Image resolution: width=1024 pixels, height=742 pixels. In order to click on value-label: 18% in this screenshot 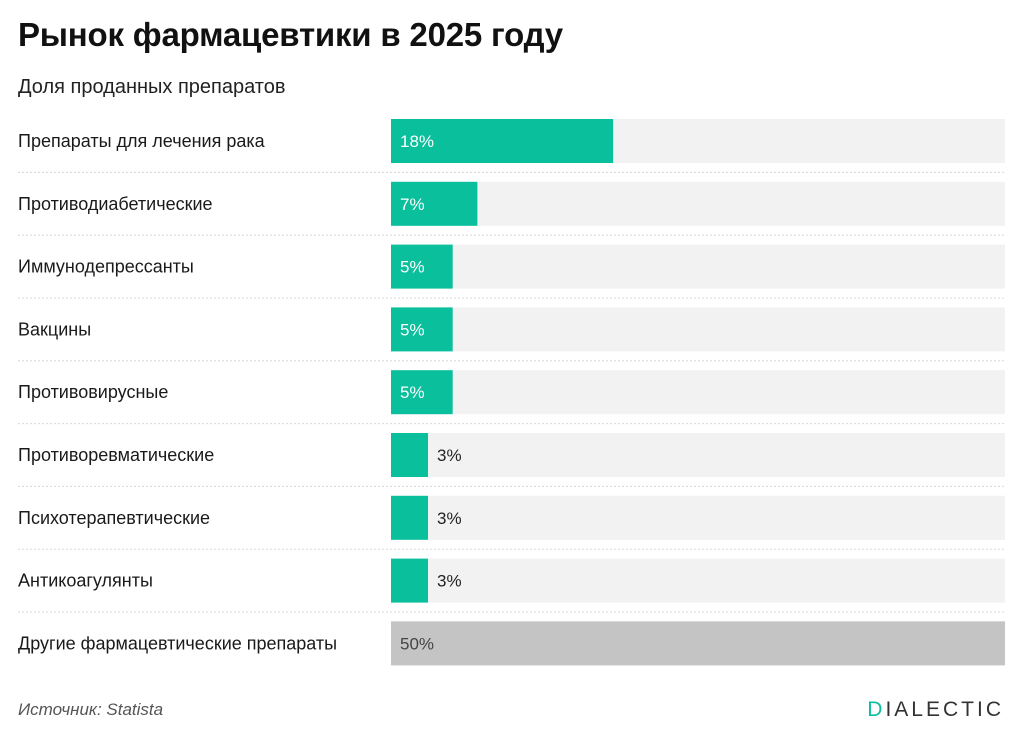, I will do `click(417, 141)`.